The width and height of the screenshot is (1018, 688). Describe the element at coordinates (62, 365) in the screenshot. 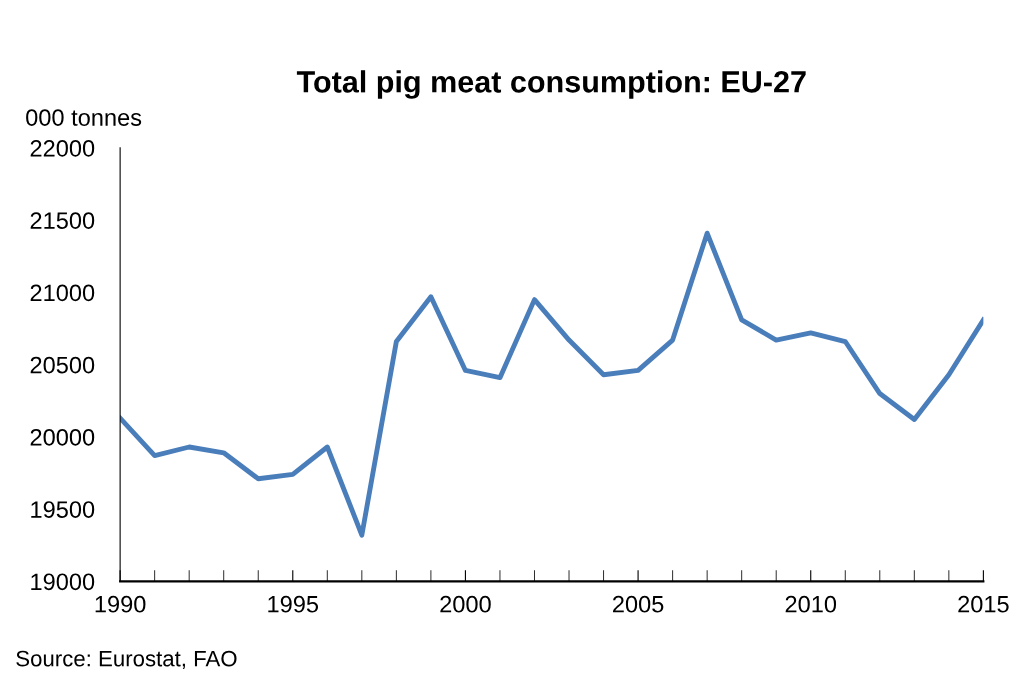

I see `y-tick-label: 20500` at that location.